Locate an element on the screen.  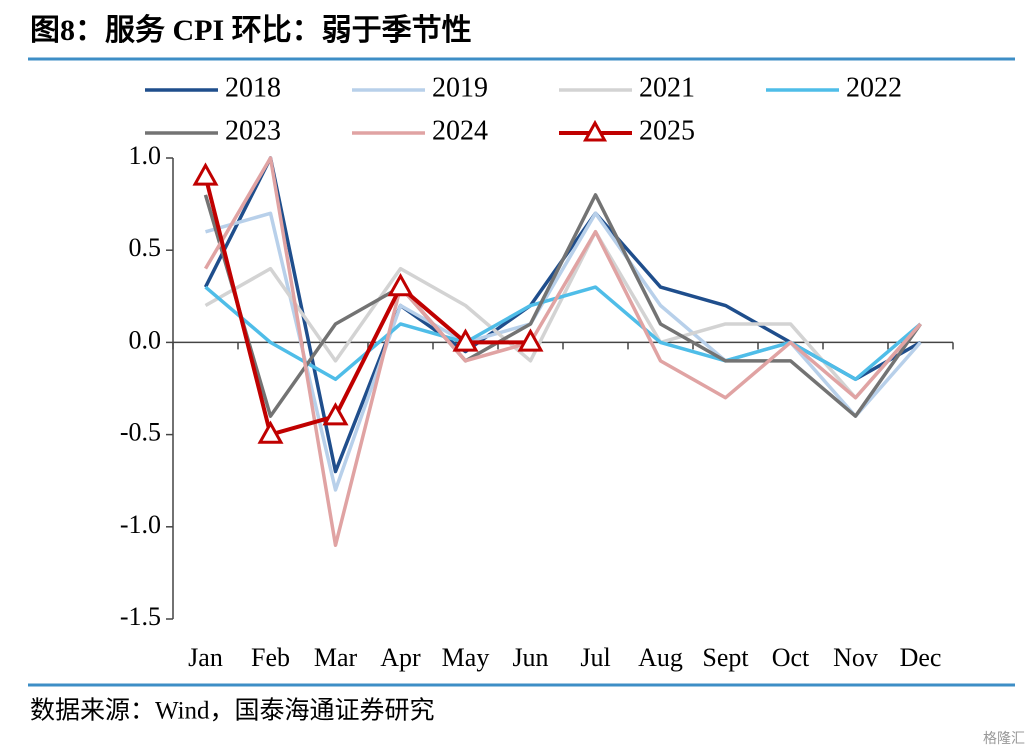
x-tick-label: Apr is located at coordinates (400, 657).